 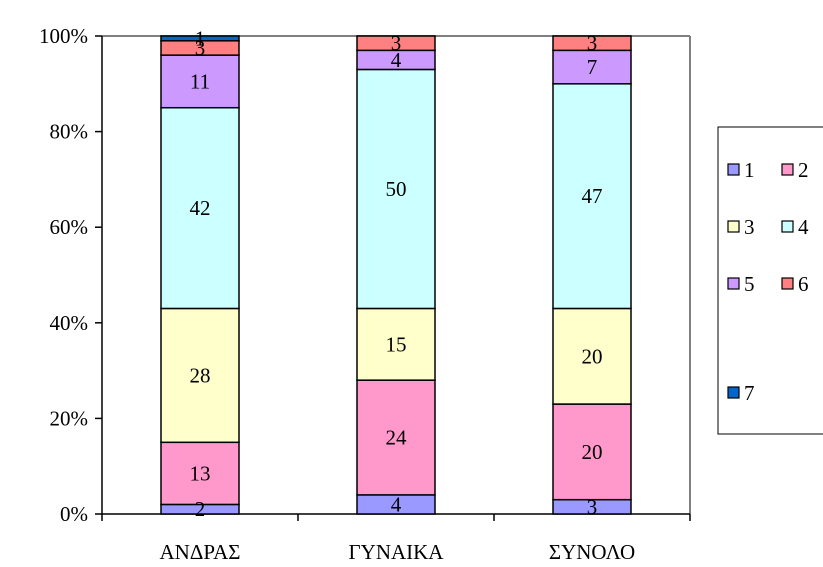 What do you see at coordinates (397, 552) in the screenshot?
I see `category-label: ΓΥΝΑΙΚΑ` at bounding box center [397, 552].